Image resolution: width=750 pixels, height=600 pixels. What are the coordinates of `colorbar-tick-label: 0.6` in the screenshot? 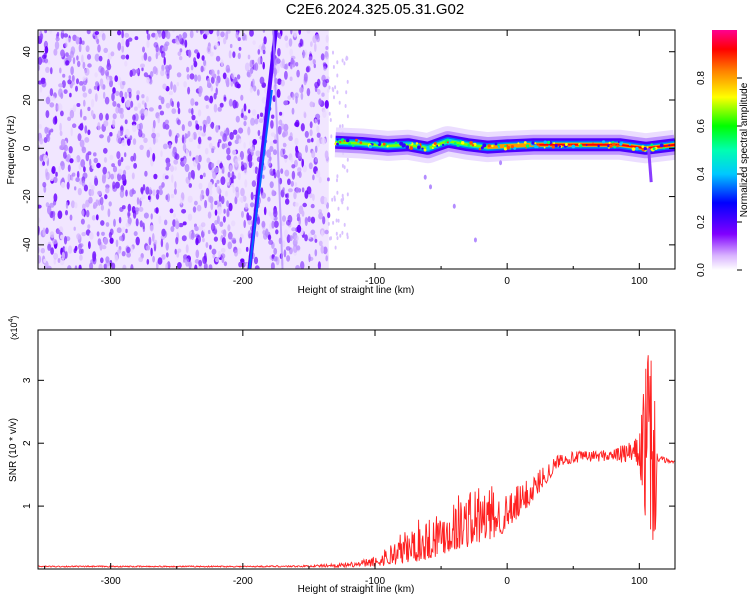 It's located at (701, 126).